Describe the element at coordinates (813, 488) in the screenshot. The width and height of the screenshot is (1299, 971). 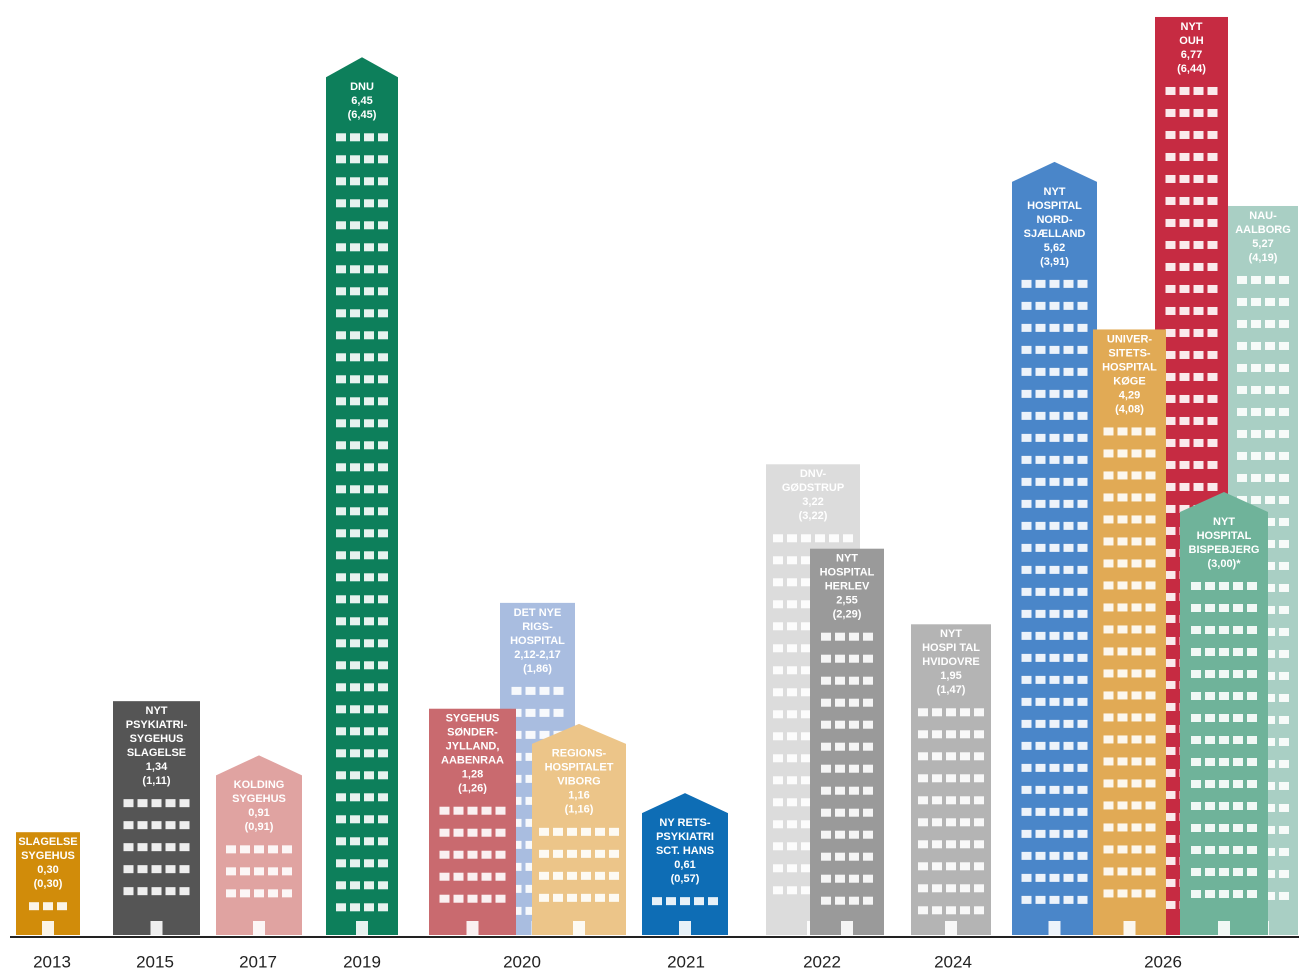
I see `building-name: GØDSTRUP` at that location.